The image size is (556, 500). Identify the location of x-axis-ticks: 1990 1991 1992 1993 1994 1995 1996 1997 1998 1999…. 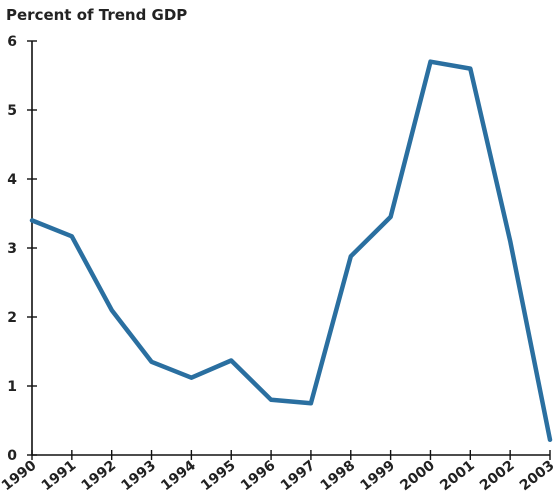
(278, 472).